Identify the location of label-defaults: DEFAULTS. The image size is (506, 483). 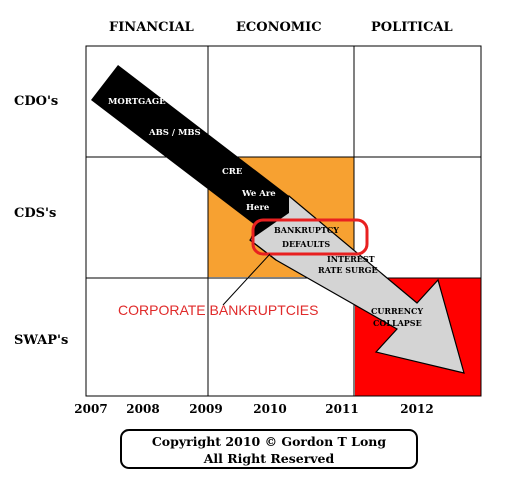
(306, 244).